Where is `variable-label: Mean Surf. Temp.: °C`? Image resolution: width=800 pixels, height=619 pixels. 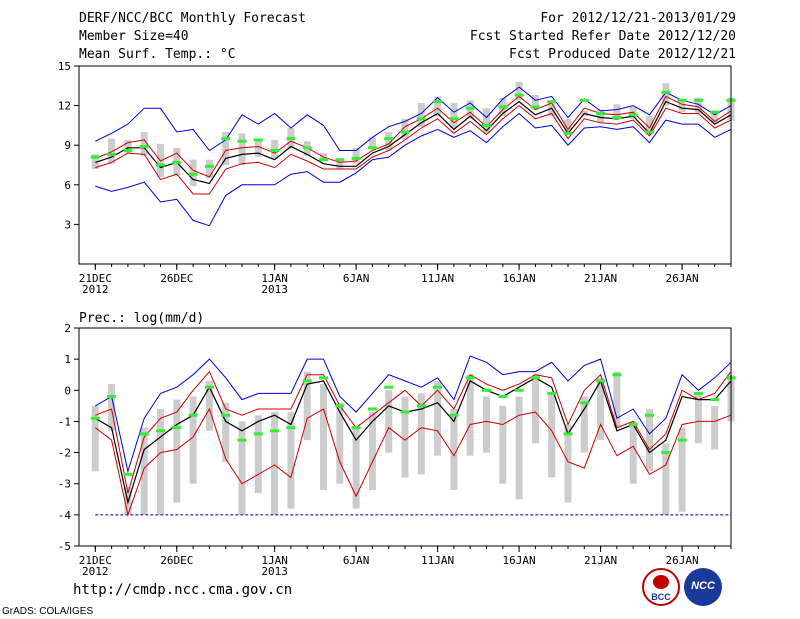 variable-label: Mean Surf. Temp.: °C is located at coordinates (157, 54).